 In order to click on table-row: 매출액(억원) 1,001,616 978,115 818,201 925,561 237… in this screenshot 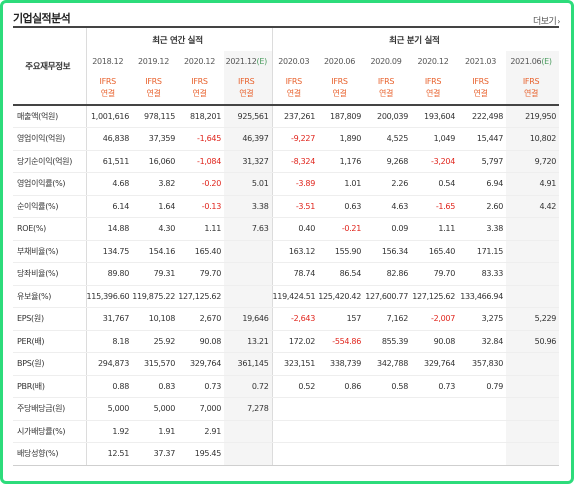, I will do `click(286, 116)`.